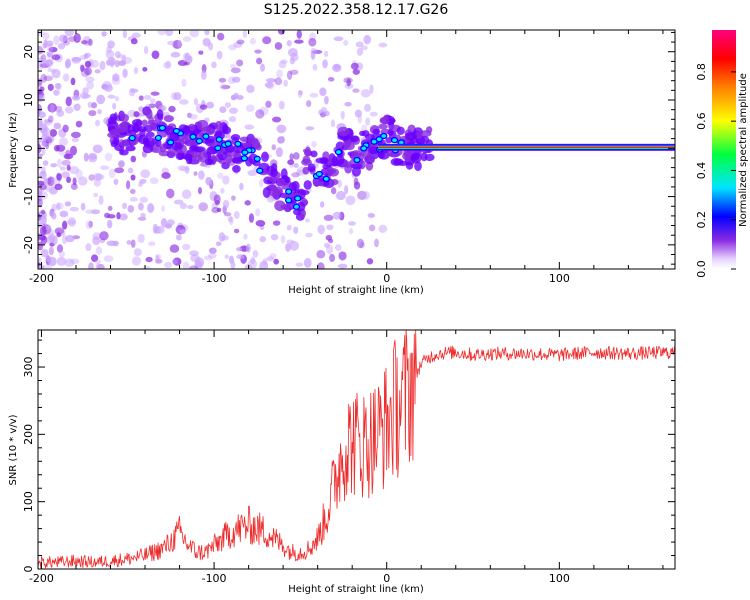 This screenshot has width=750, height=600. I want to click on spectrogram-y-axis-label: Frequency (Hz), so click(13, 150).